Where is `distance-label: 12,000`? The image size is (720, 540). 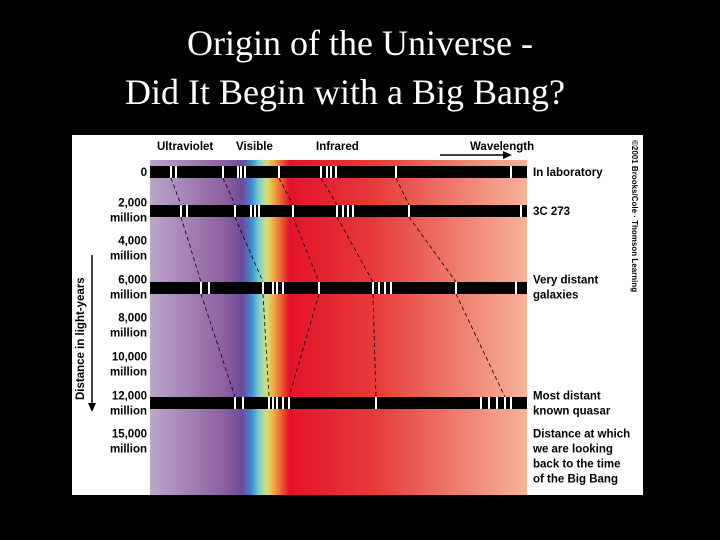
distance-label: 12,000 is located at coordinates (129, 397).